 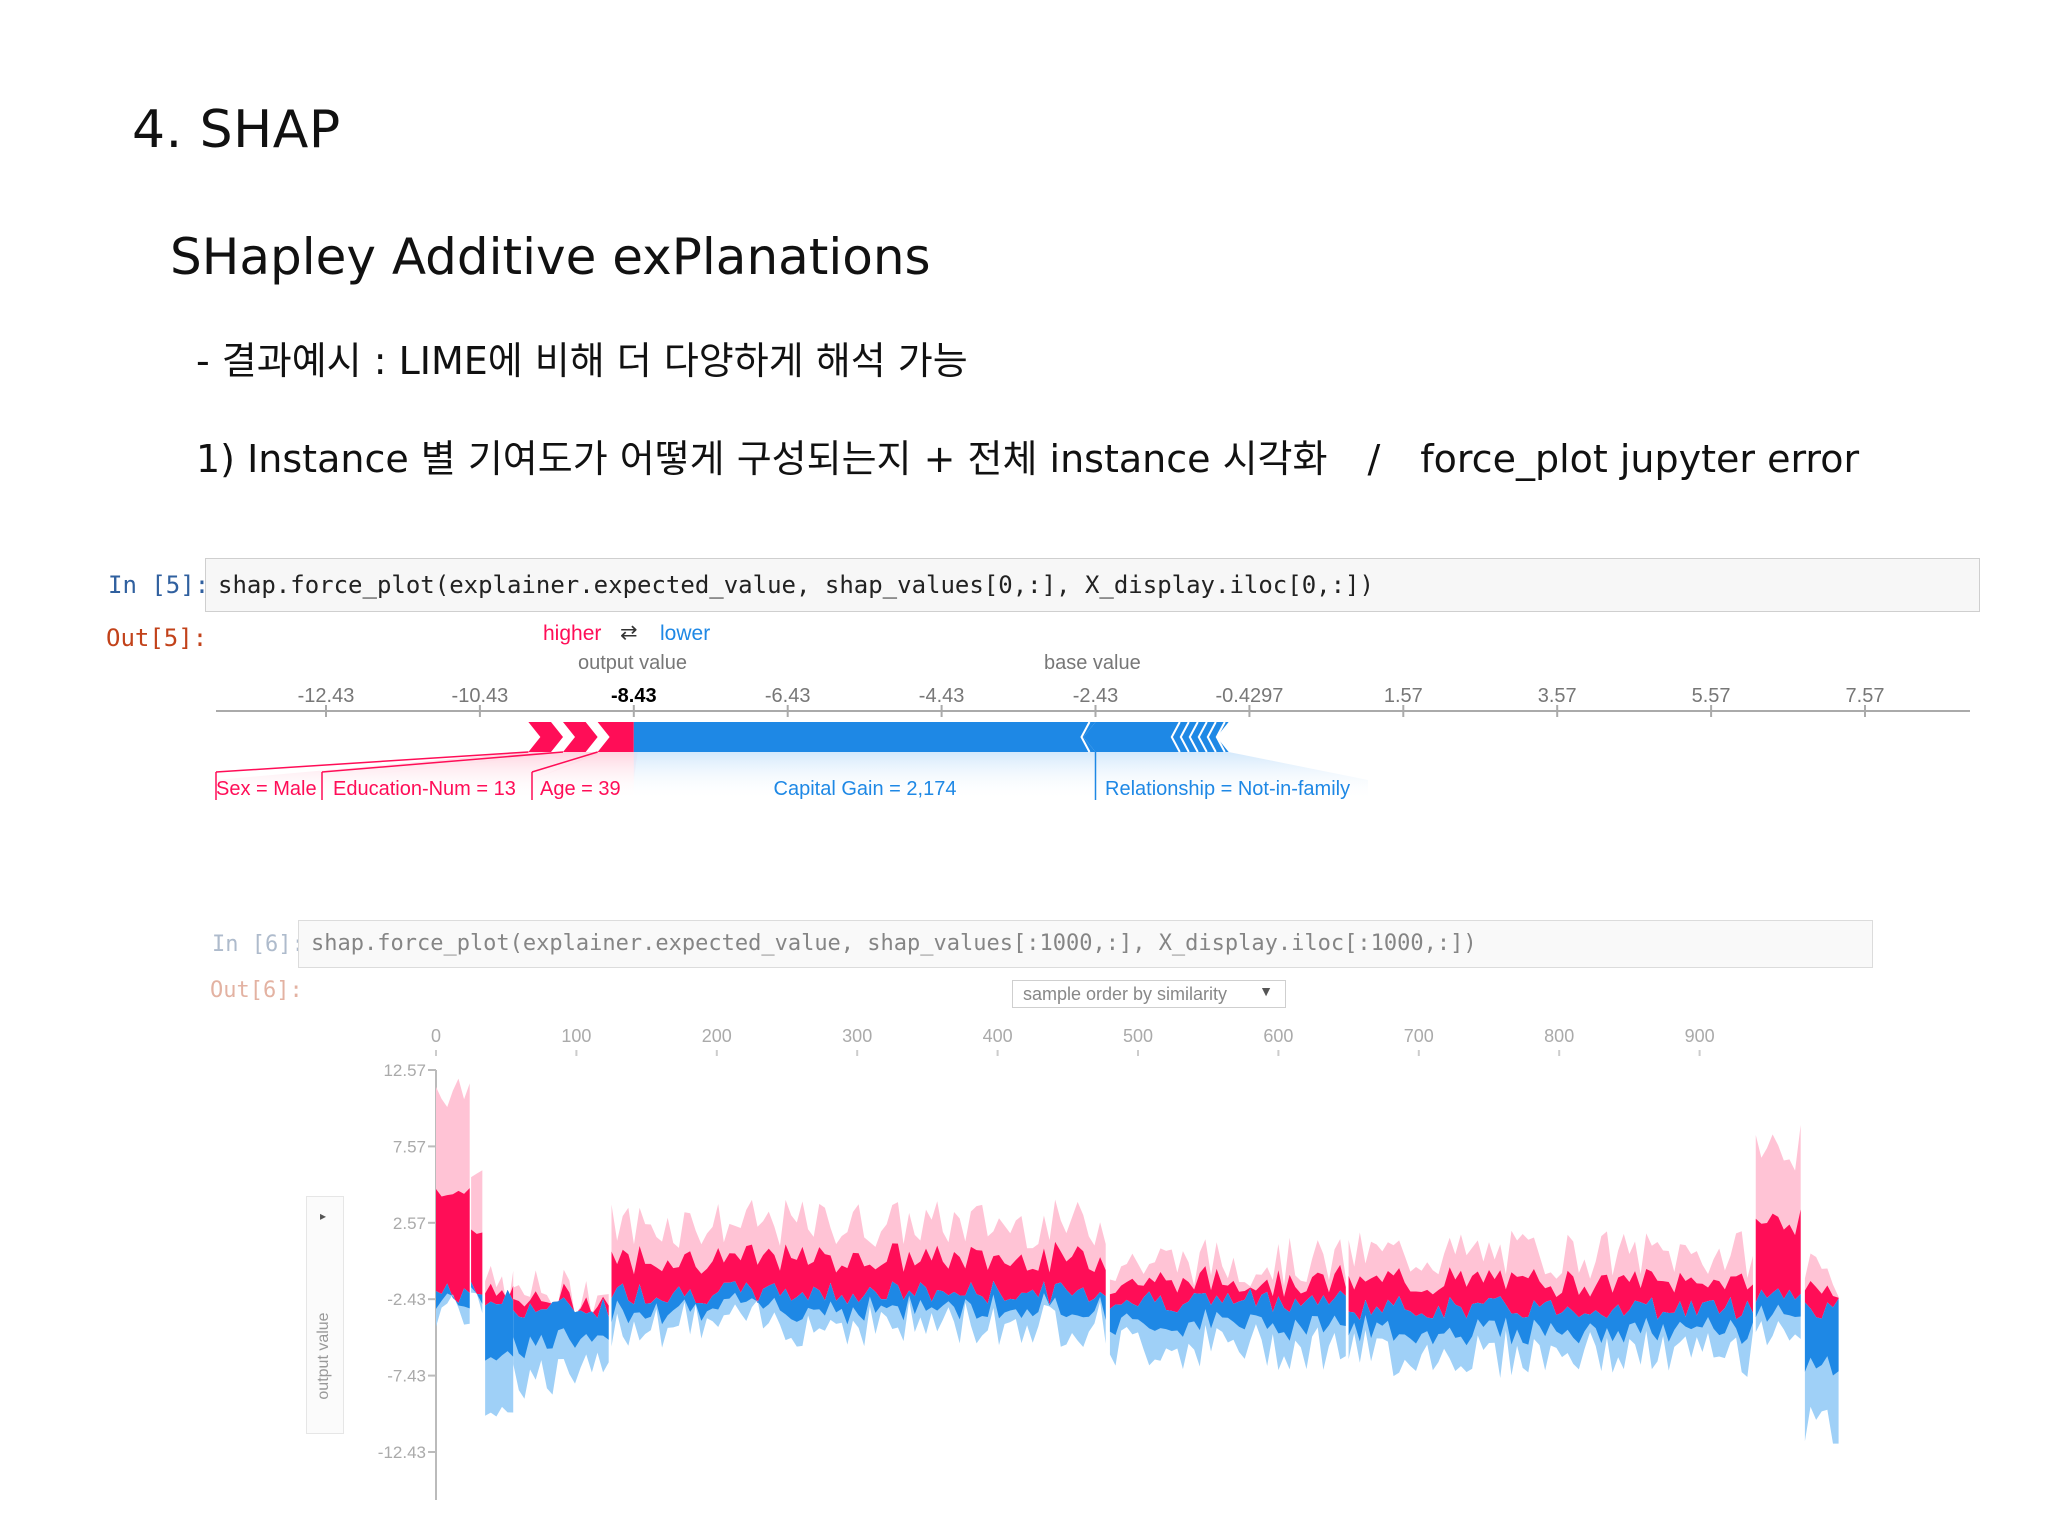 What do you see at coordinates (1092, 663) in the screenshot?
I see `base-value-label: base value` at bounding box center [1092, 663].